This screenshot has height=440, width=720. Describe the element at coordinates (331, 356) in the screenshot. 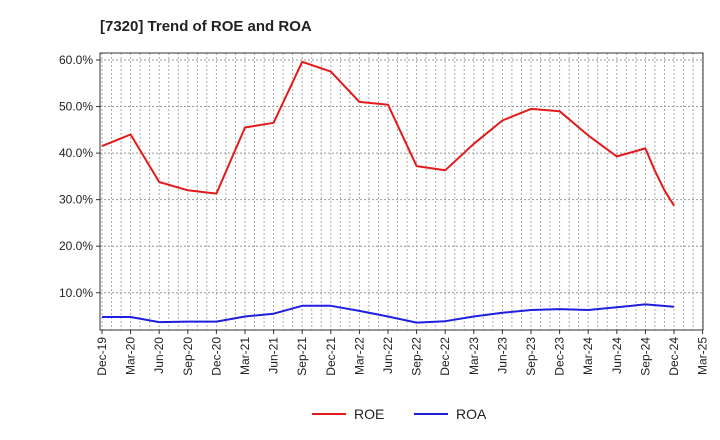

I see `x-tick-label: Dec-21` at that location.